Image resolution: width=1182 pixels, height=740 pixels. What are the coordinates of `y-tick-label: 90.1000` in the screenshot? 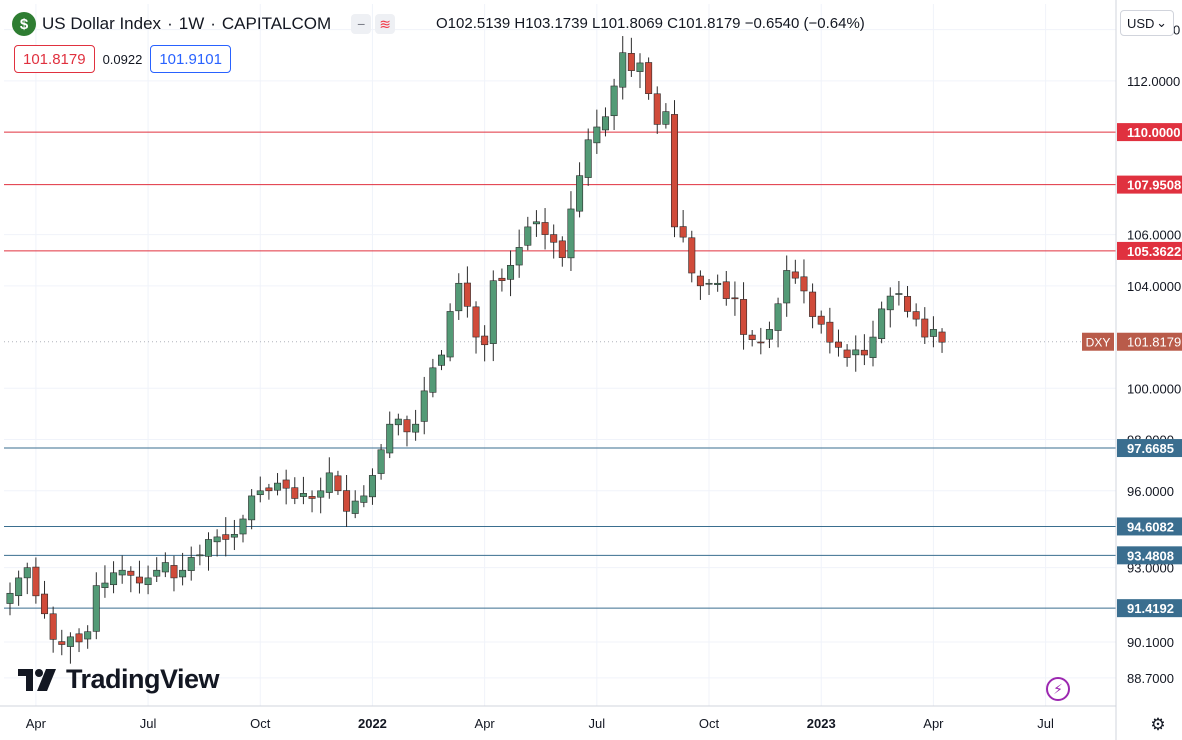 It's located at (1150, 642).